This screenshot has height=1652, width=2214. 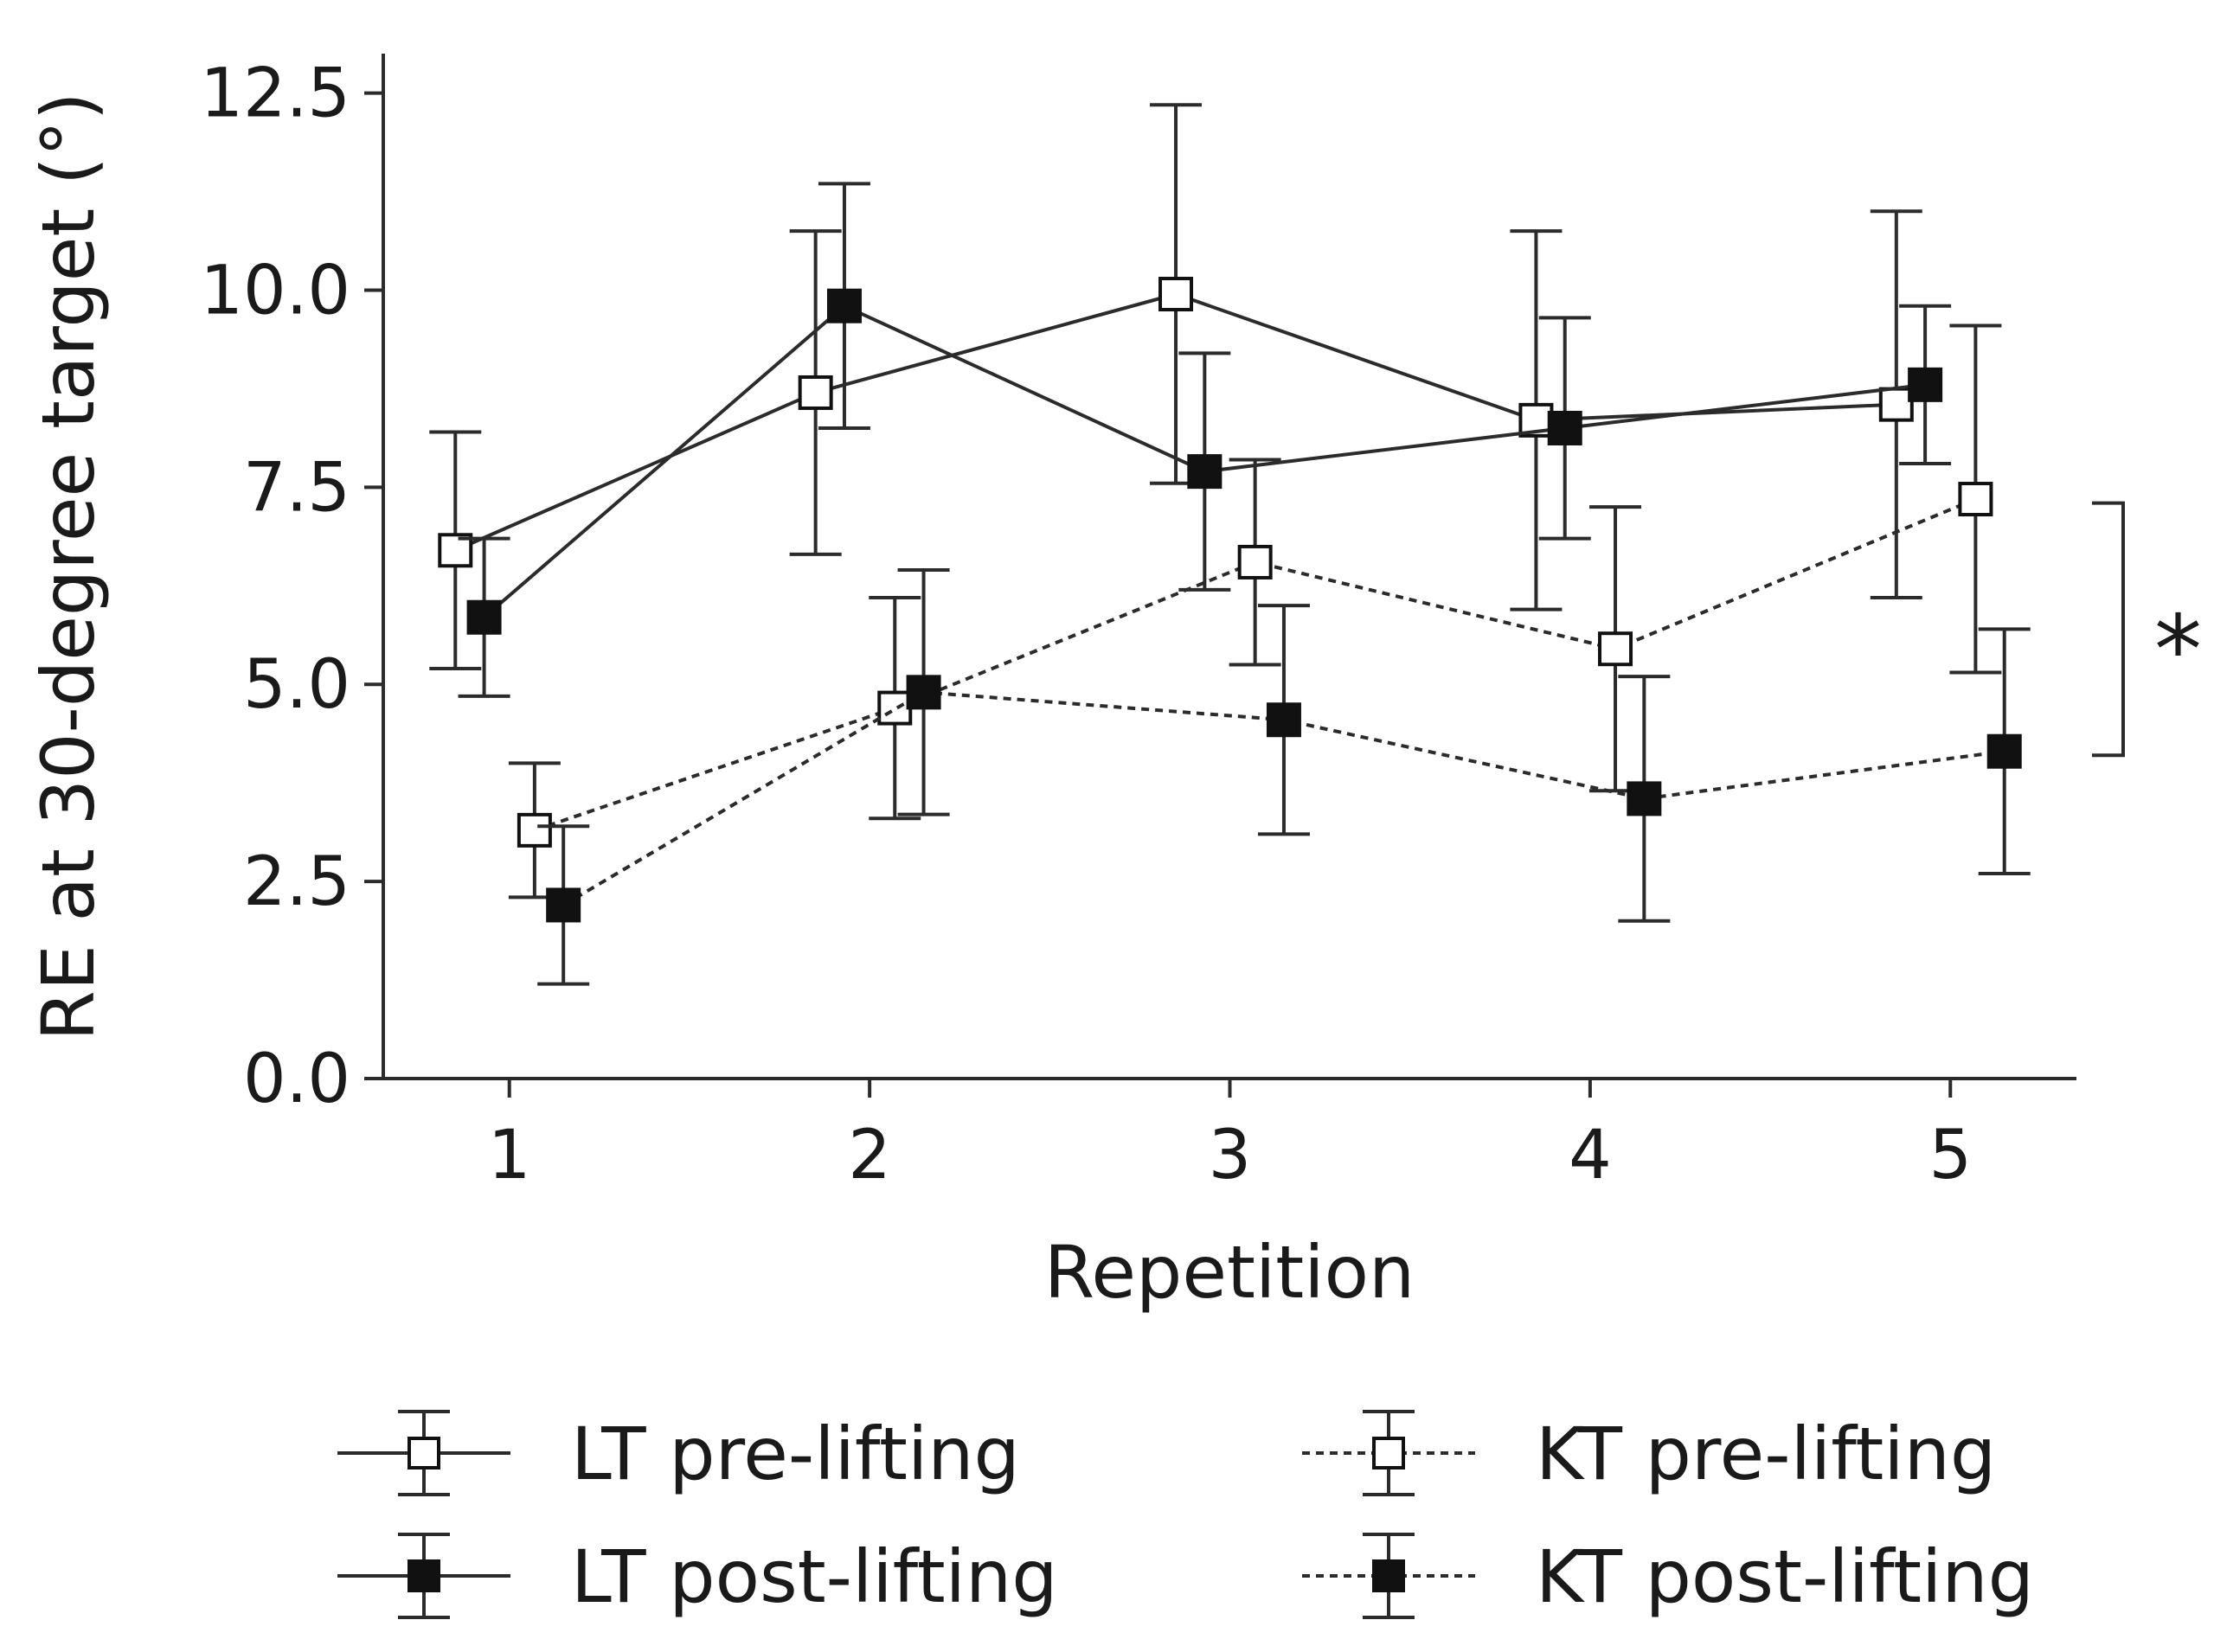 What do you see at coordinates (2108, 629) in the screenshot?
I see `significance-bracket` at bounding box center [2108, 629].